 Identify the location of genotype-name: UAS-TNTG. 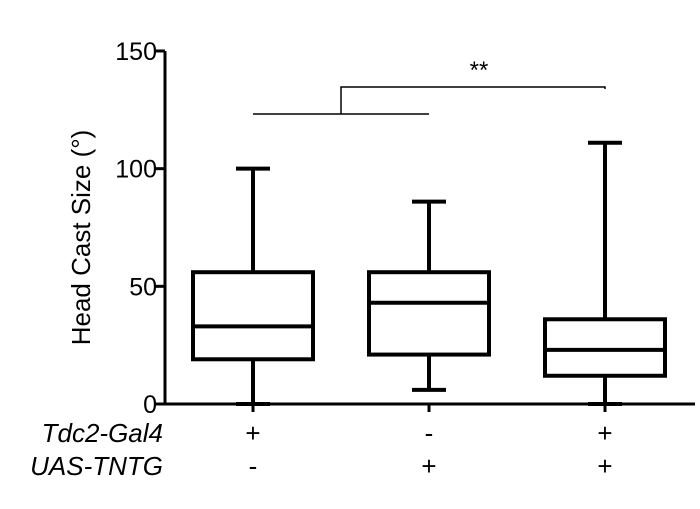
(96, 466).